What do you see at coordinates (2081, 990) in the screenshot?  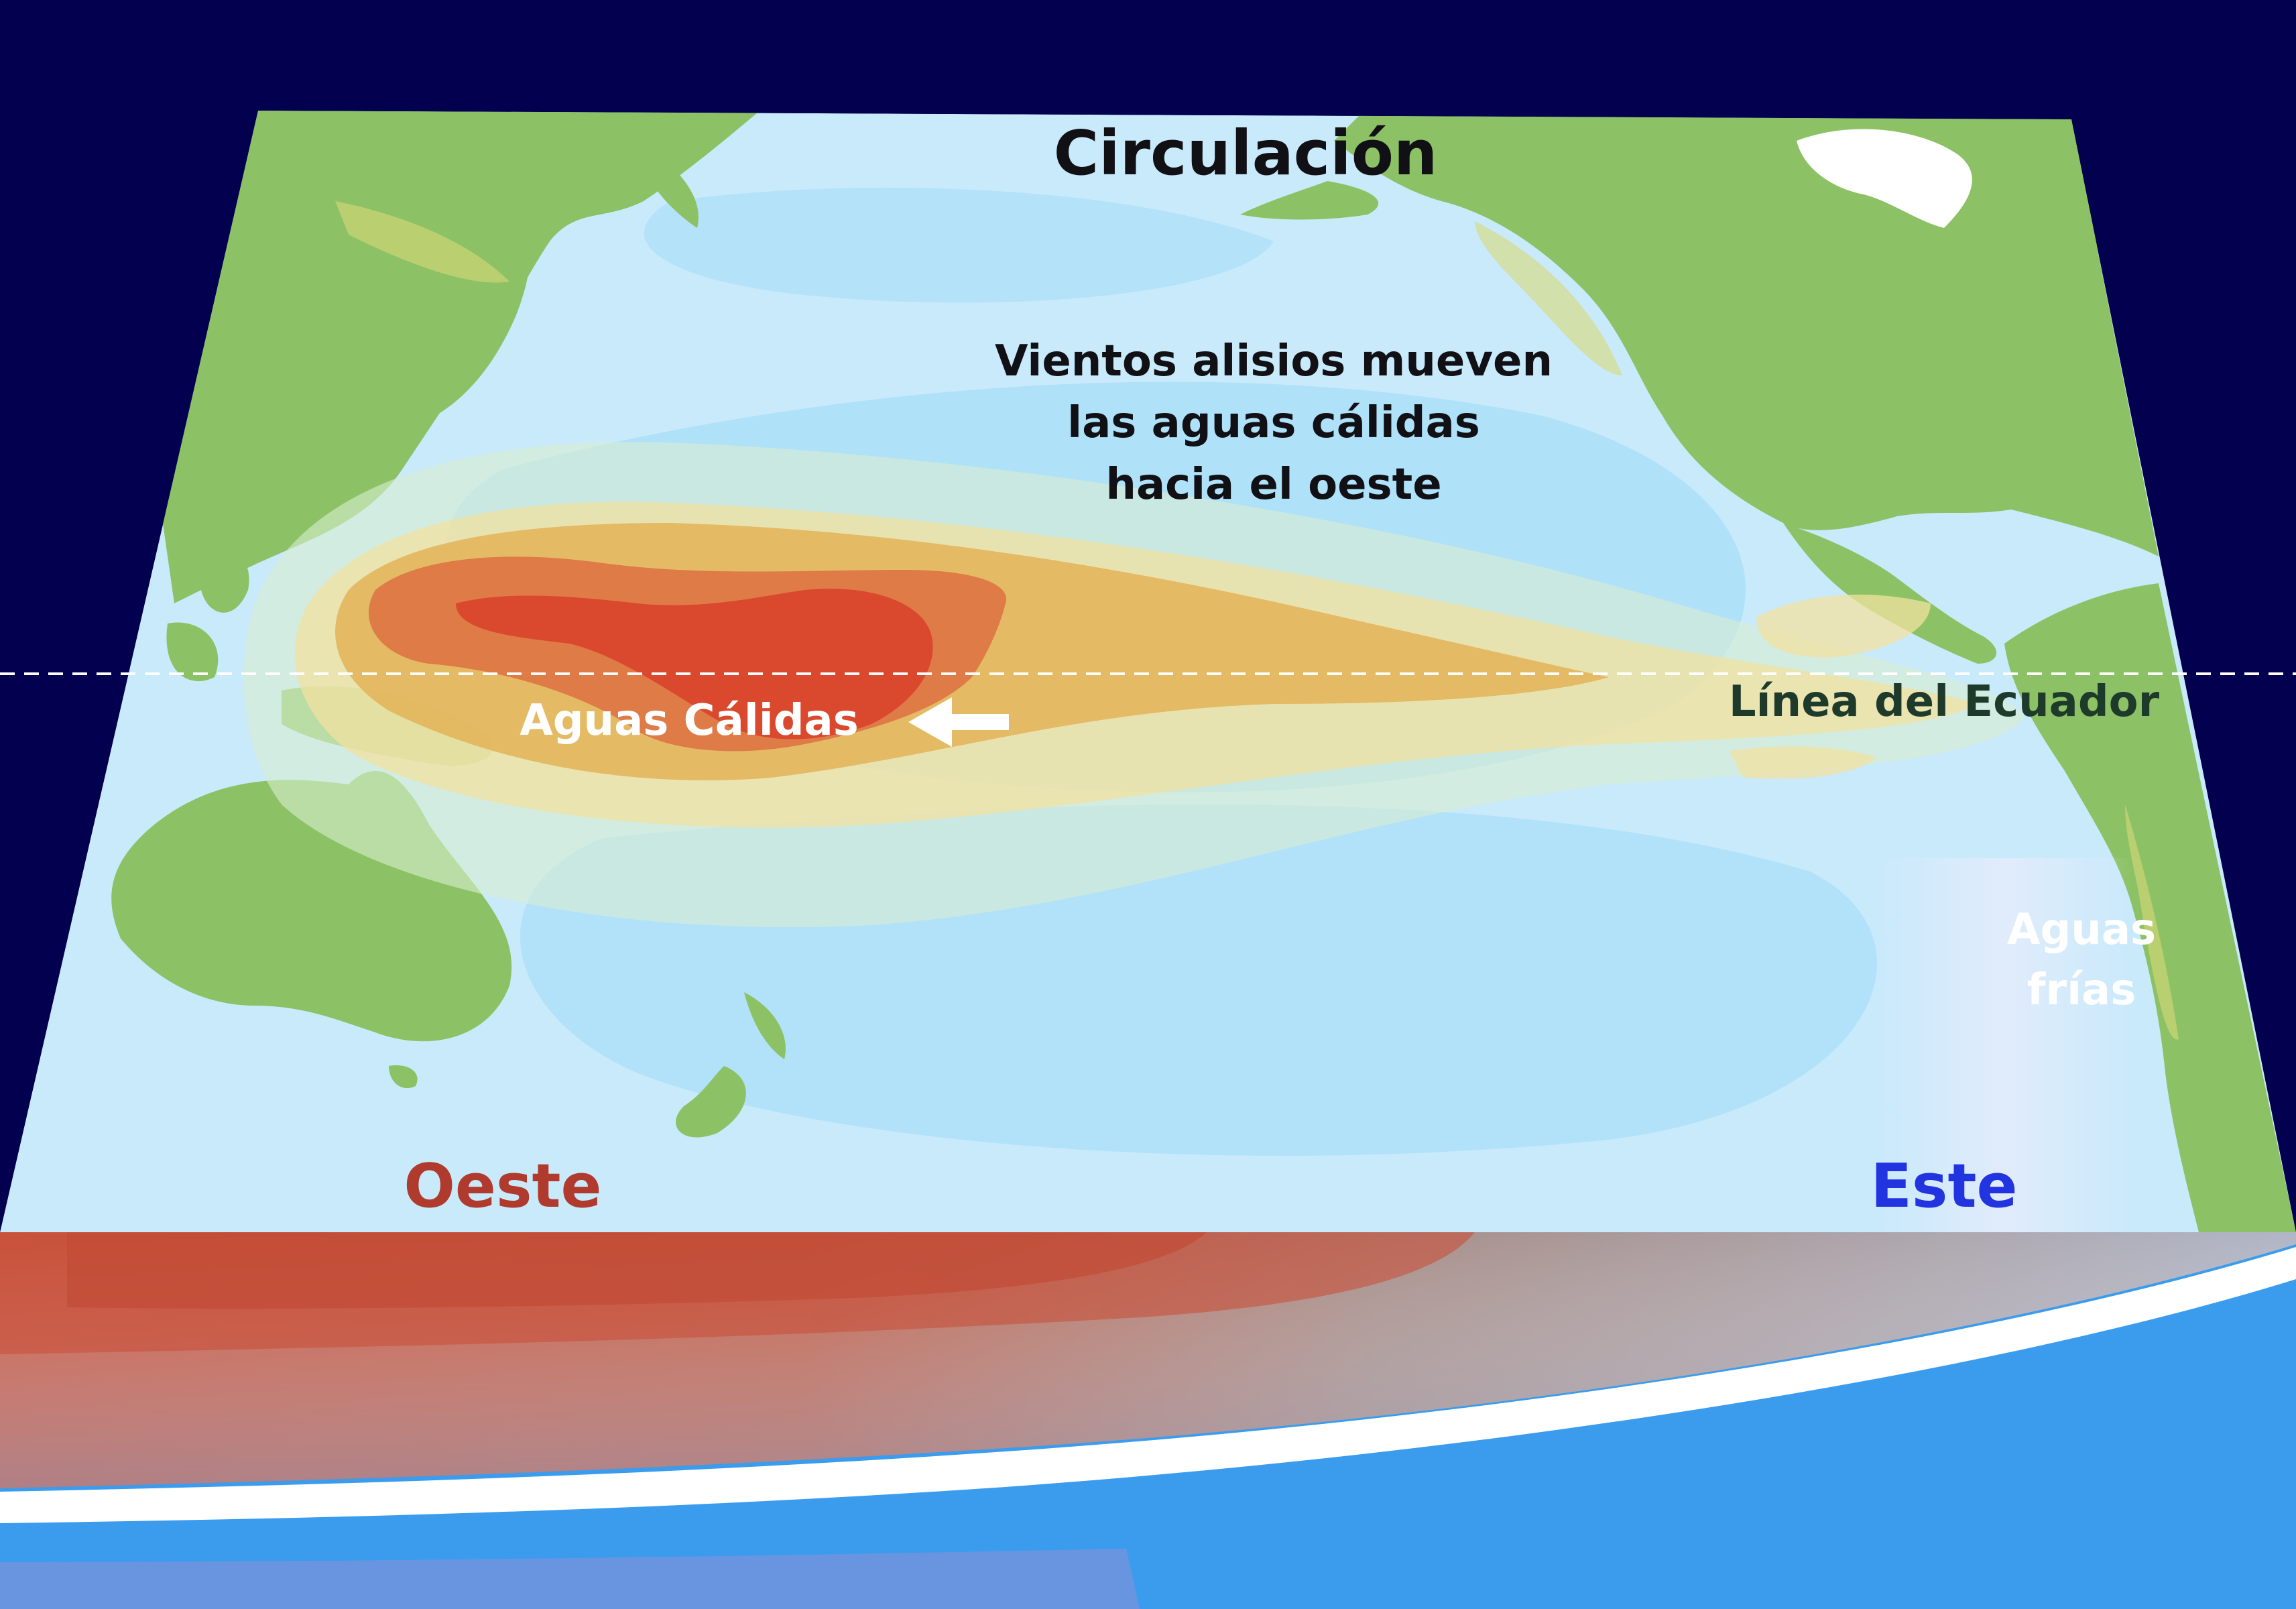 I see `cold-waters-label-line-2: frías` at bounding box center [2081, 990].